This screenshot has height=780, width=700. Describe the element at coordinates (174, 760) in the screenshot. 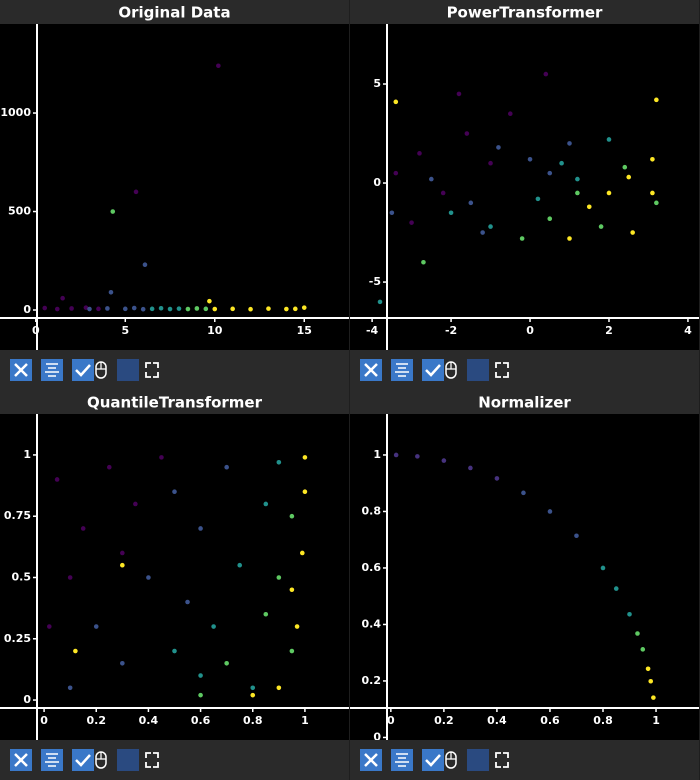

I see `toolbar` at that location.